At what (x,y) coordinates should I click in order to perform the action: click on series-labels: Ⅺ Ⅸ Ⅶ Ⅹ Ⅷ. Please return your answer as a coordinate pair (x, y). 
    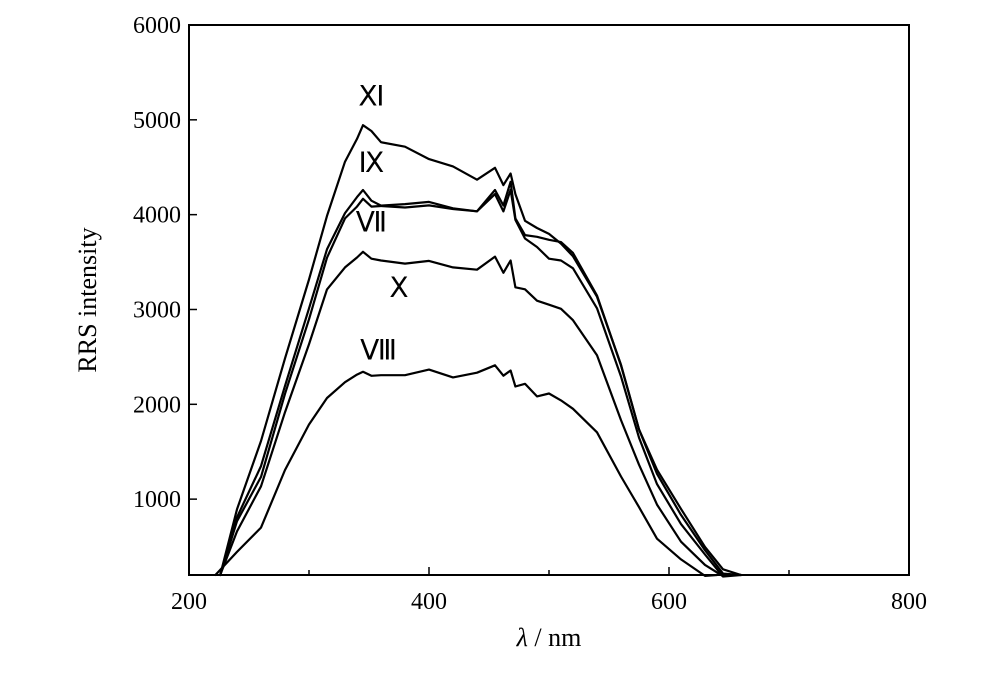
    Looking at the image, I should click on (382, 224).